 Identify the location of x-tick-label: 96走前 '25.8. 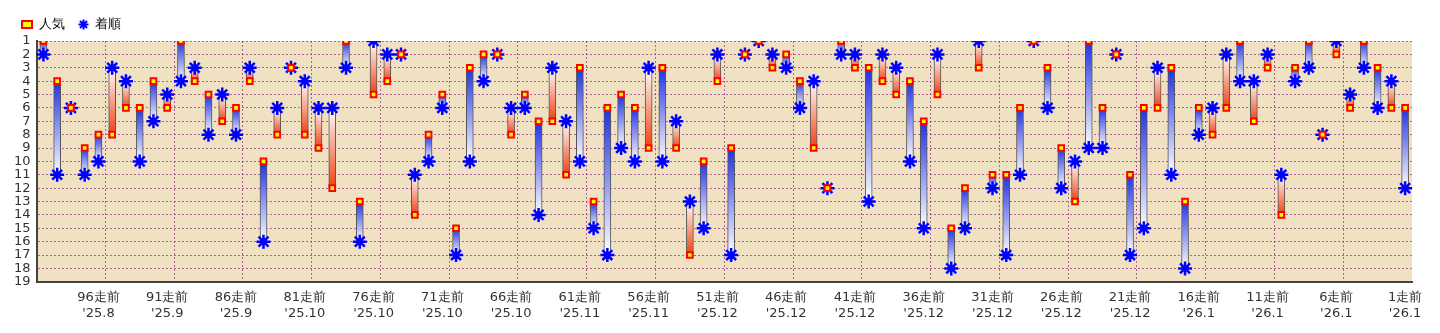
(98, 304).